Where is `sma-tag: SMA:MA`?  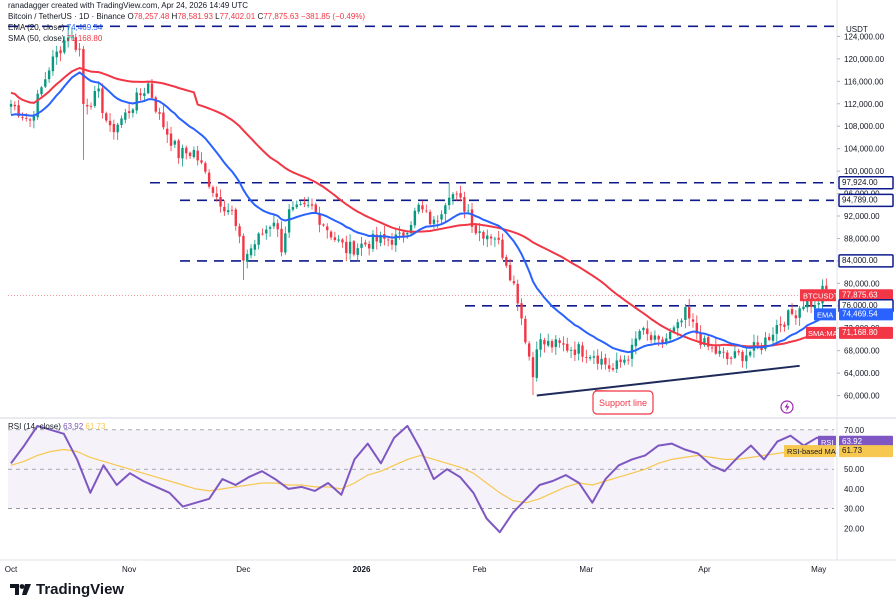 sma-tag: SMA:MA is located at coordinates (822, 332).